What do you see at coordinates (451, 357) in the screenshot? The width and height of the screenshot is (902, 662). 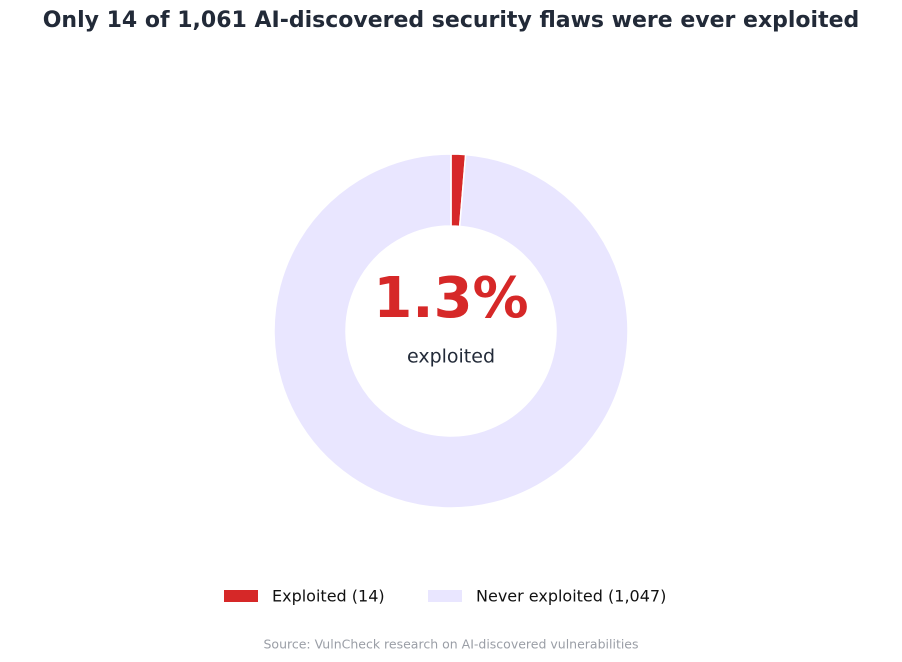 I see `center-sublabel: exploited` at bounding box center [451, 357].